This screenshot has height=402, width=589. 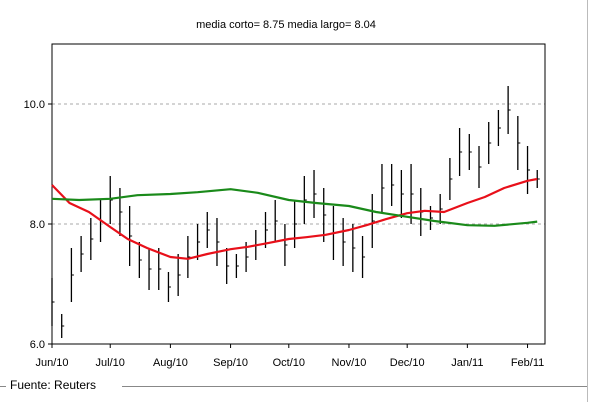 What do you see at coordinates (467, 363) in the screenshot?
I see `x-tick-label: Jan/11` at bounding box center [467, 363].